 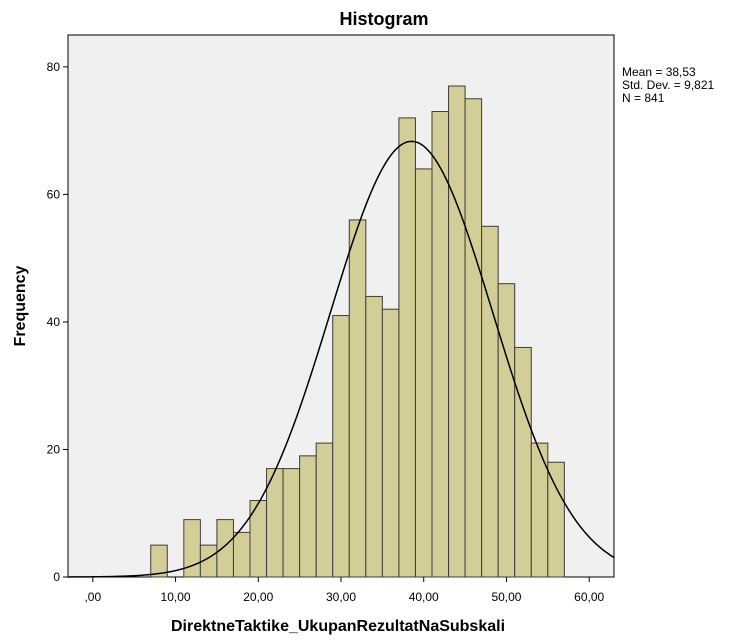 What do you see at coordinates (54, 322) in the screenshot?
I see `y-tick-label: 40` at bounding box center [54, 322].